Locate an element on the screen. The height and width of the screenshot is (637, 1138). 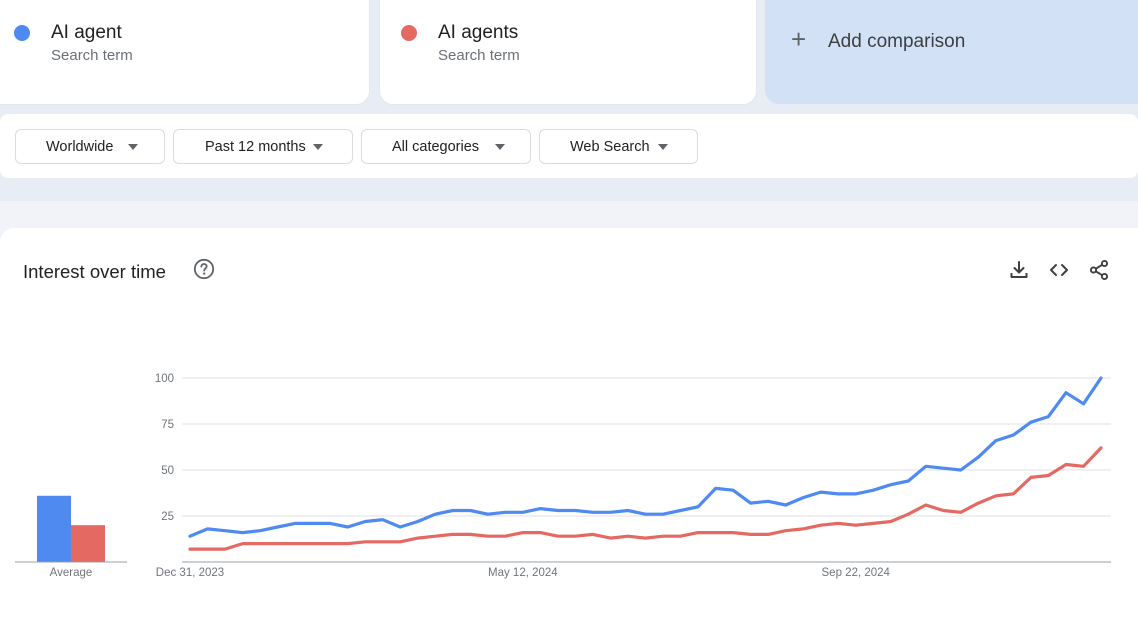
x-tick-label: Sep 22, 2024 is located at coordinates (856, 573).